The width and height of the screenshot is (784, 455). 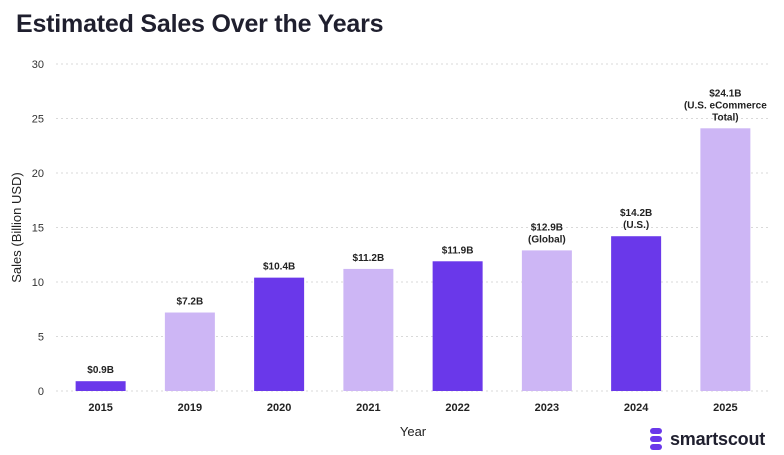 I want to click on y-tick-label: 0, so click(x=41, y=392).